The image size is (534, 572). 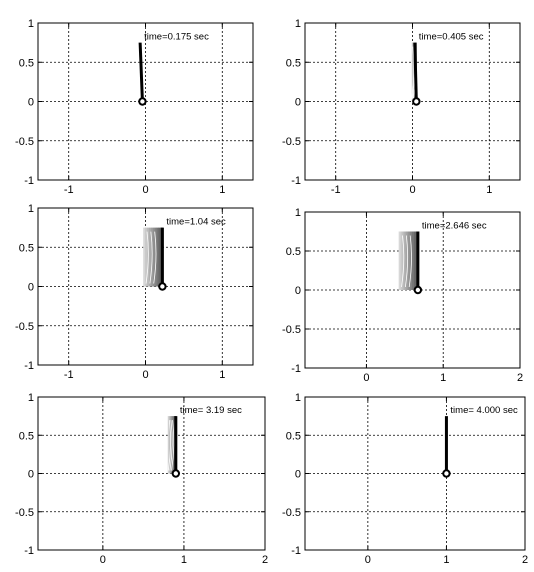 What do you see at coordinates (402, 295) in the screenshot?
I see `subplot-4: 0 1 2 -1 -0.5 0 0.5 1 time=2.646 sec` at bounding box center [402, 295].